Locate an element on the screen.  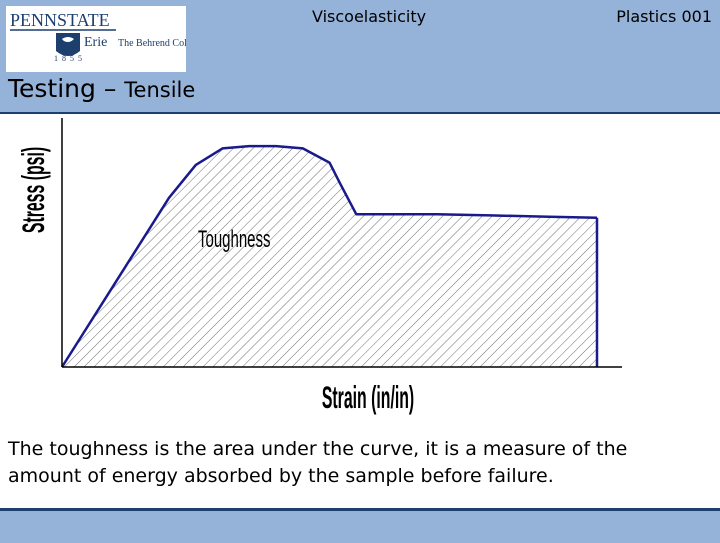
header-divider is located at coordinates (360, 113).